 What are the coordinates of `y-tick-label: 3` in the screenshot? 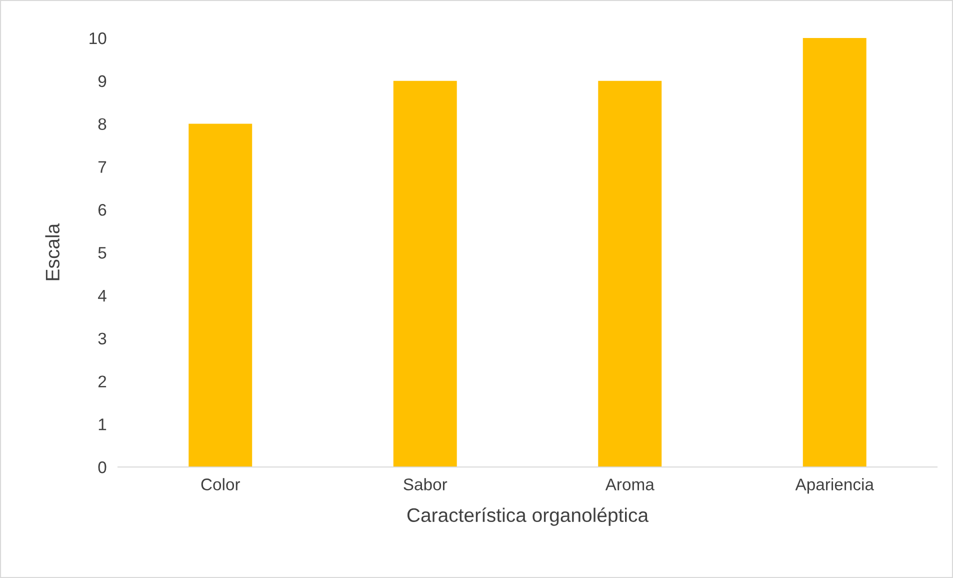 It's located at (102, 338).